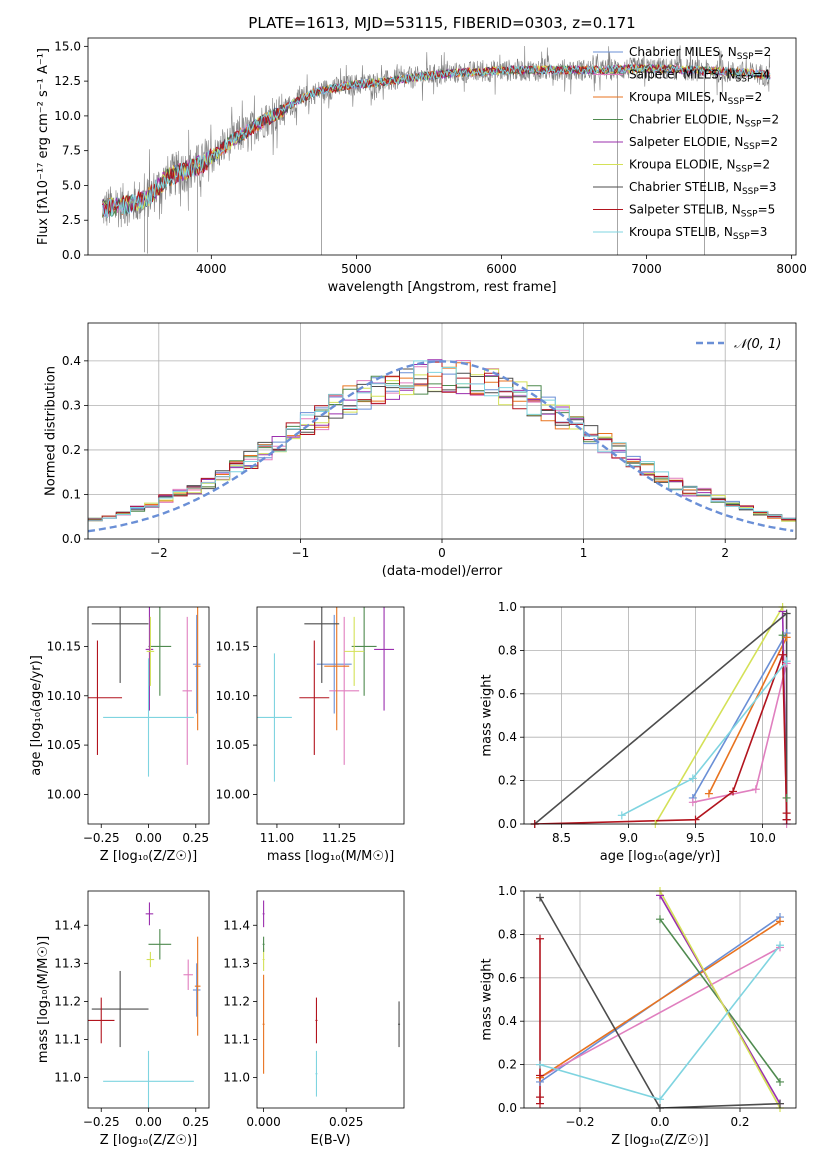  I want to click on legend-entry: Chabrier STELIB, NSSP=3, so click(703, 188).